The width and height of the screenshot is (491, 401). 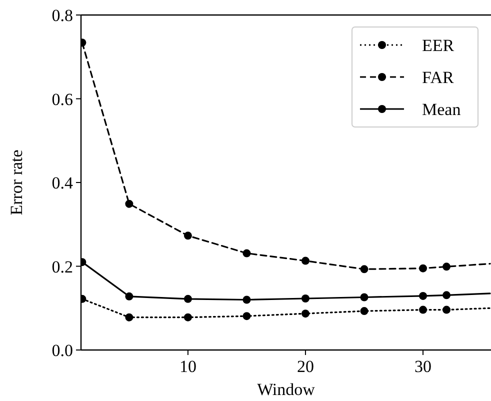 What do you see at coordinates (62, 99) in the screenshot?
I see `y-tick-label: 0.6` at bounding box center [62, 99].